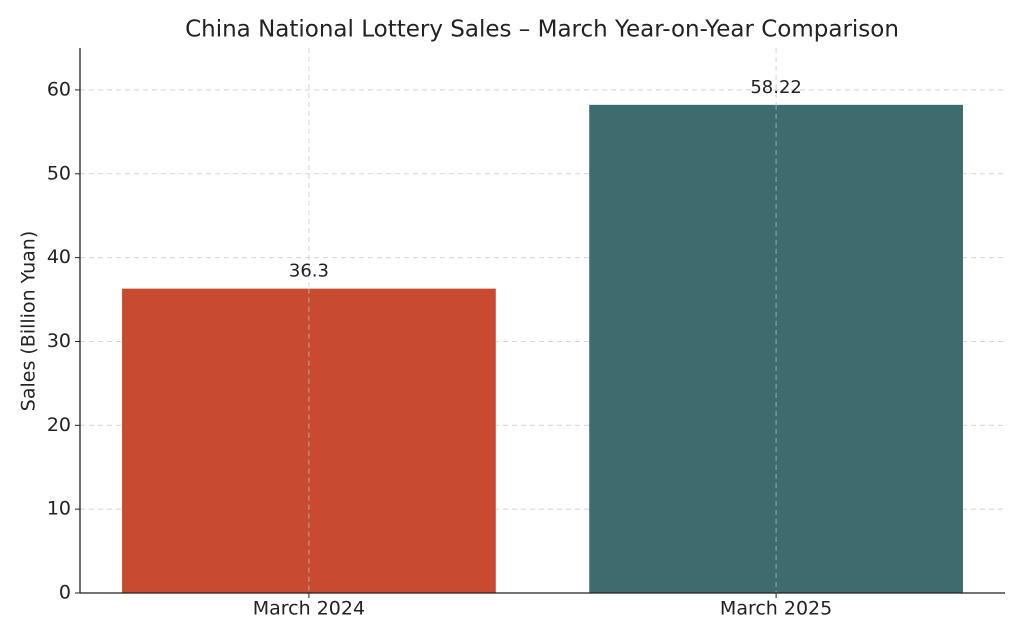 The width and height of the screenshot is (1024, 640). I want to click on y-tick-label: 0, so click(65, 593).